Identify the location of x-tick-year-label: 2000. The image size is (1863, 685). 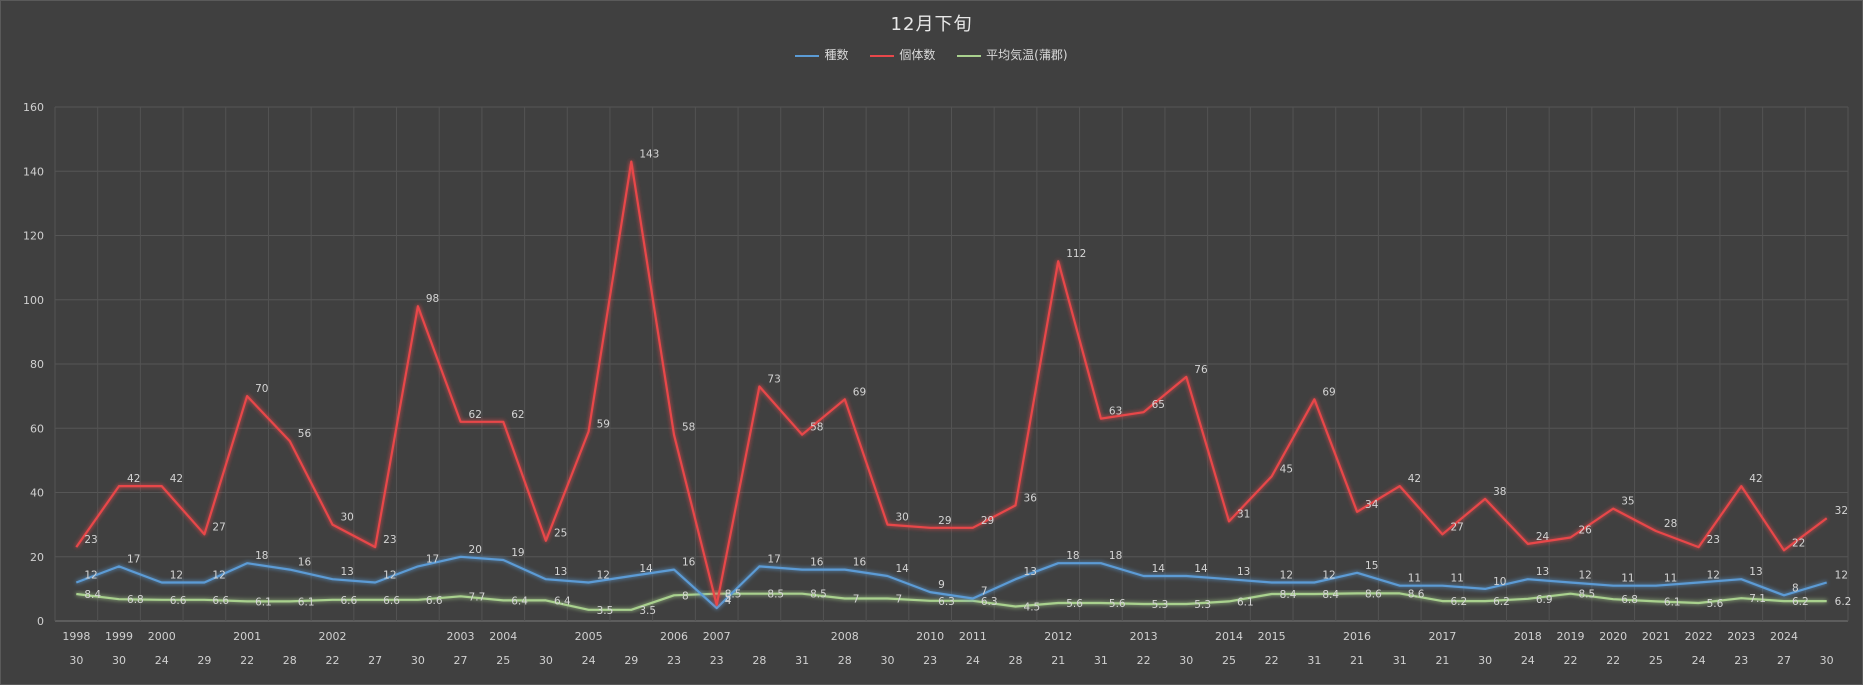
(162, 636).